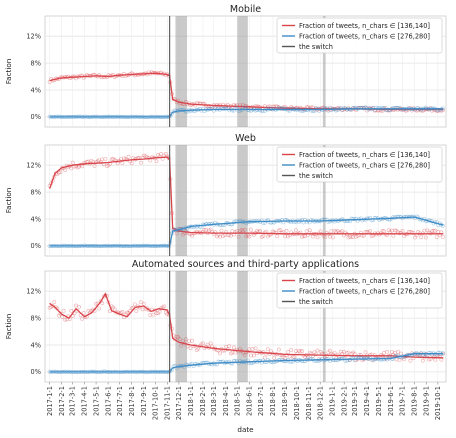  What do you see at coordinates (33, 36) in the screenshot?
I see `y-tick-label: 12%` at bounding box center [33, 36].